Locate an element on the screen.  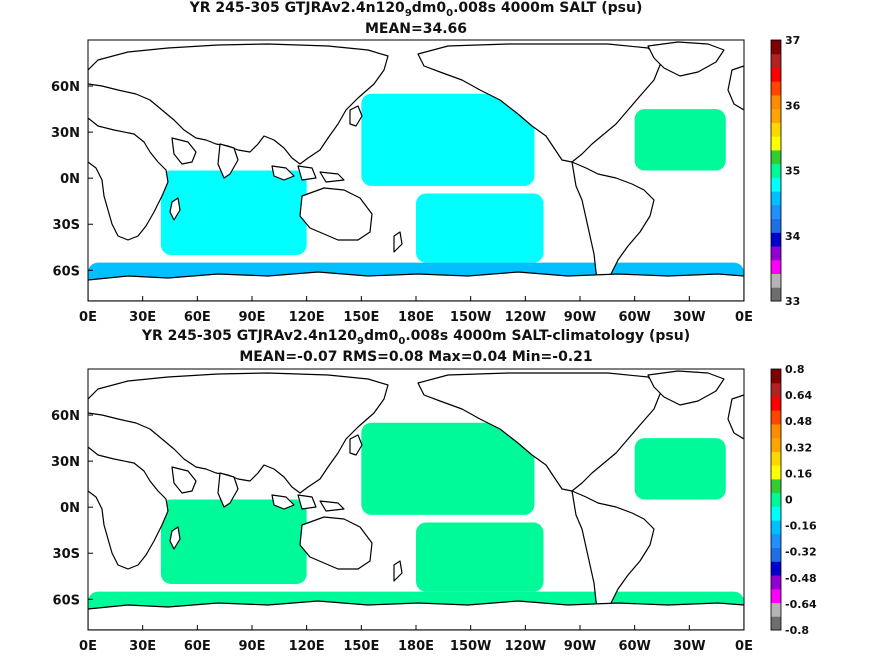
bottom-colorbar-label: 0.48 is located at coordinates (798, 421).